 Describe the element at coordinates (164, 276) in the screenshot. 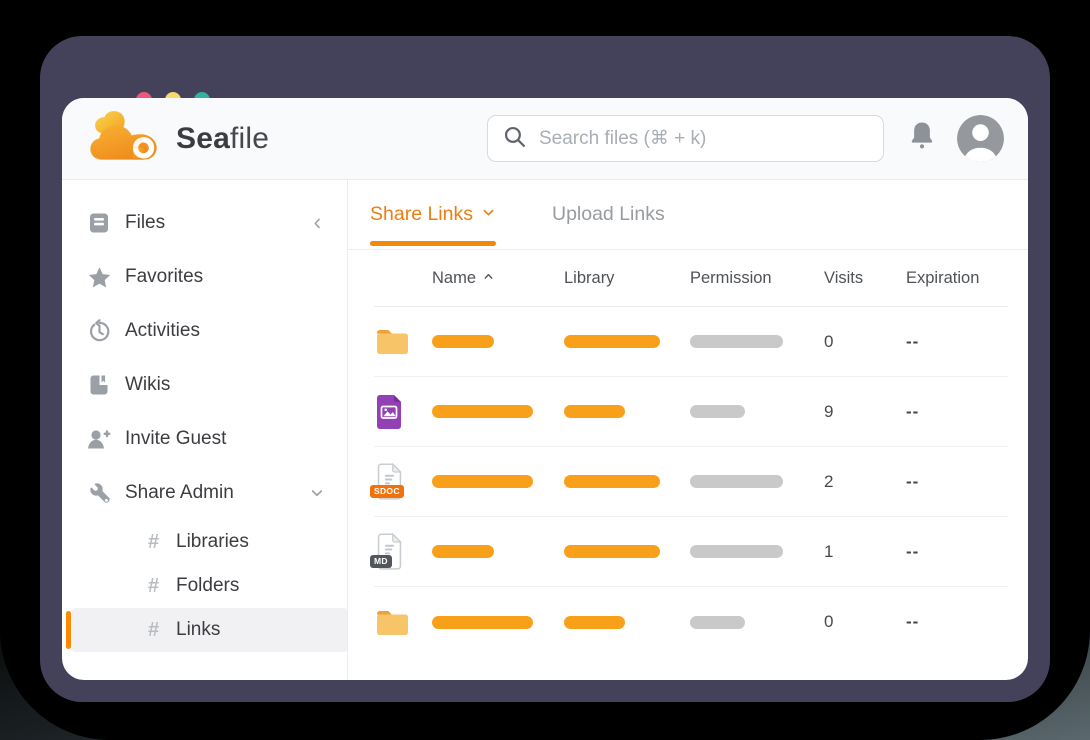

I see `sidebar-item-label: Favorites` at that location.